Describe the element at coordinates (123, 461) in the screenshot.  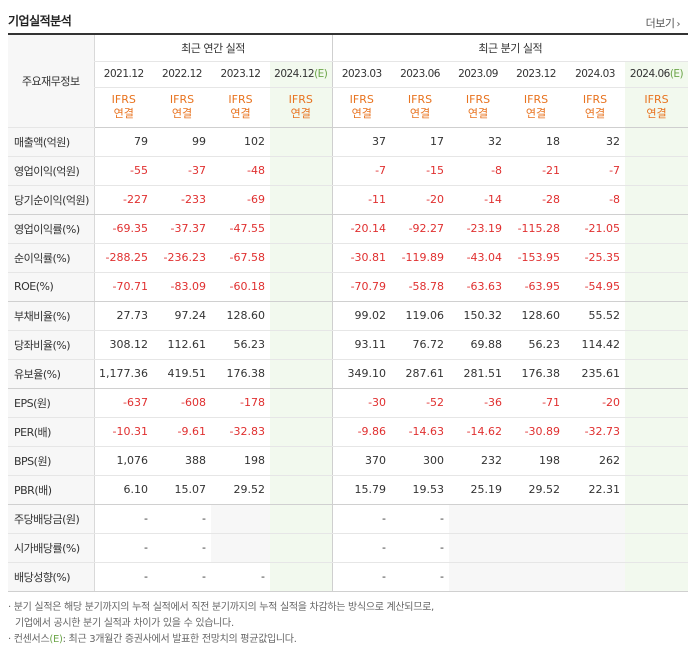
I see `table-cell: 1,076` at that location.